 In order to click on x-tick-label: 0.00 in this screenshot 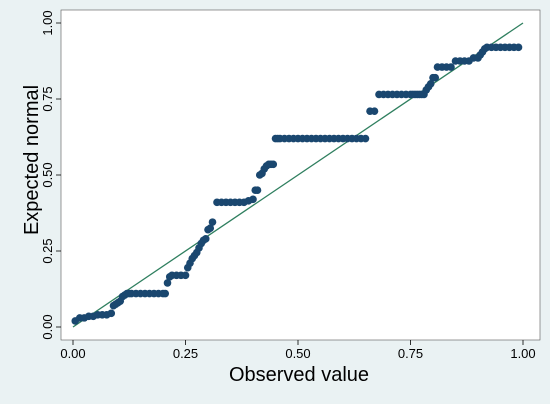, I will do `click(72, 353)`.